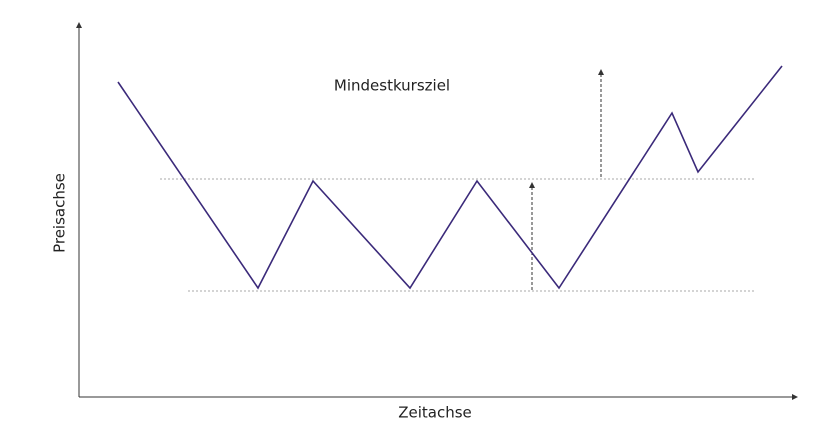 The width and height of the screenshot is (840, 446). Describe the element at coordinates (392, 86) in the screenshot. I see `annotation: Mindestkursziel` at that location.